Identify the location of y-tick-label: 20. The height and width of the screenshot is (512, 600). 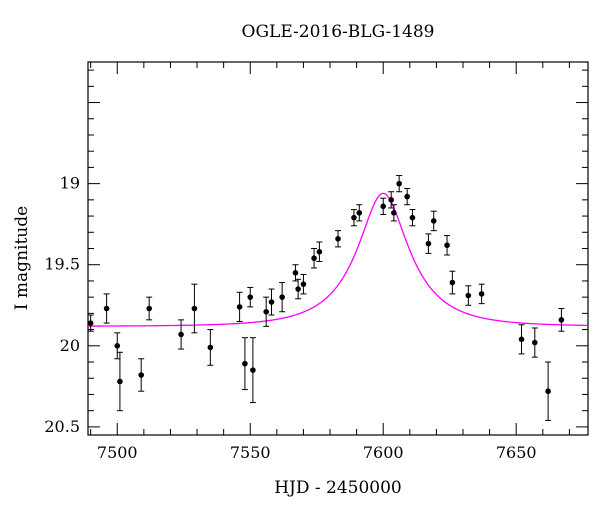
(70, 345).